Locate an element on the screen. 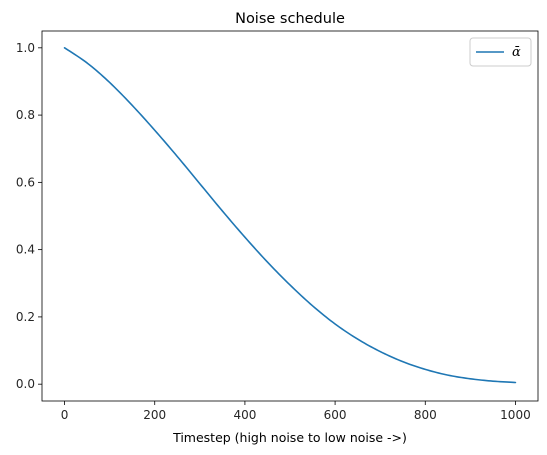 The image size is (547, 455). x-tick-label: 600 is located at coordinates (335, 415).